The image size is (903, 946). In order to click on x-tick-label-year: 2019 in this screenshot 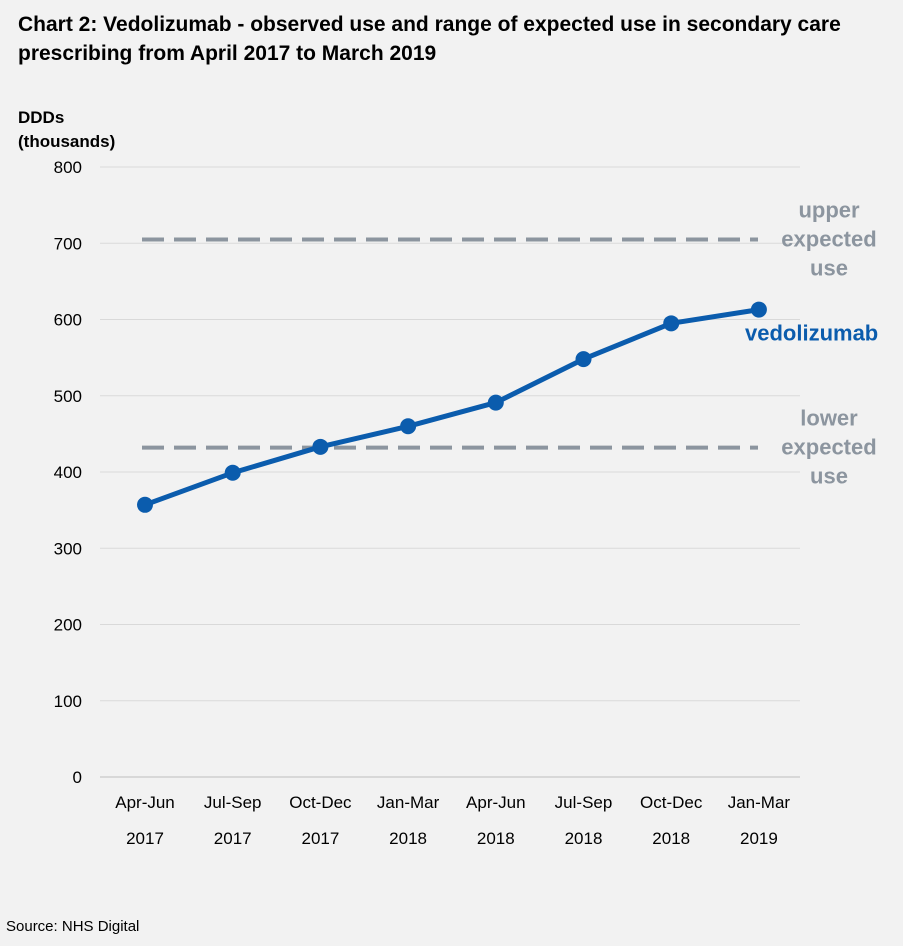, I will do `click(759, 838)`.